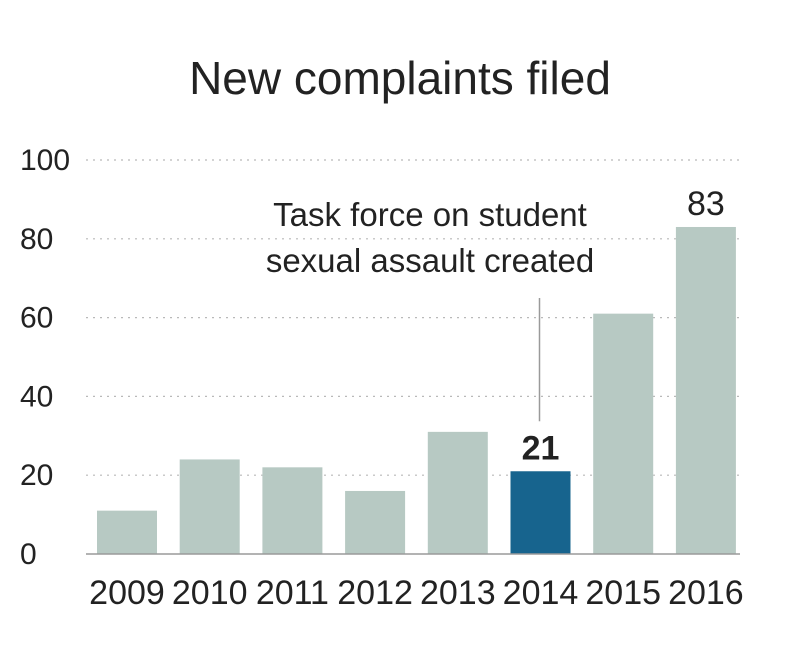  I want to click on annotation-text-line: sexual assault created, so click(430, 260).